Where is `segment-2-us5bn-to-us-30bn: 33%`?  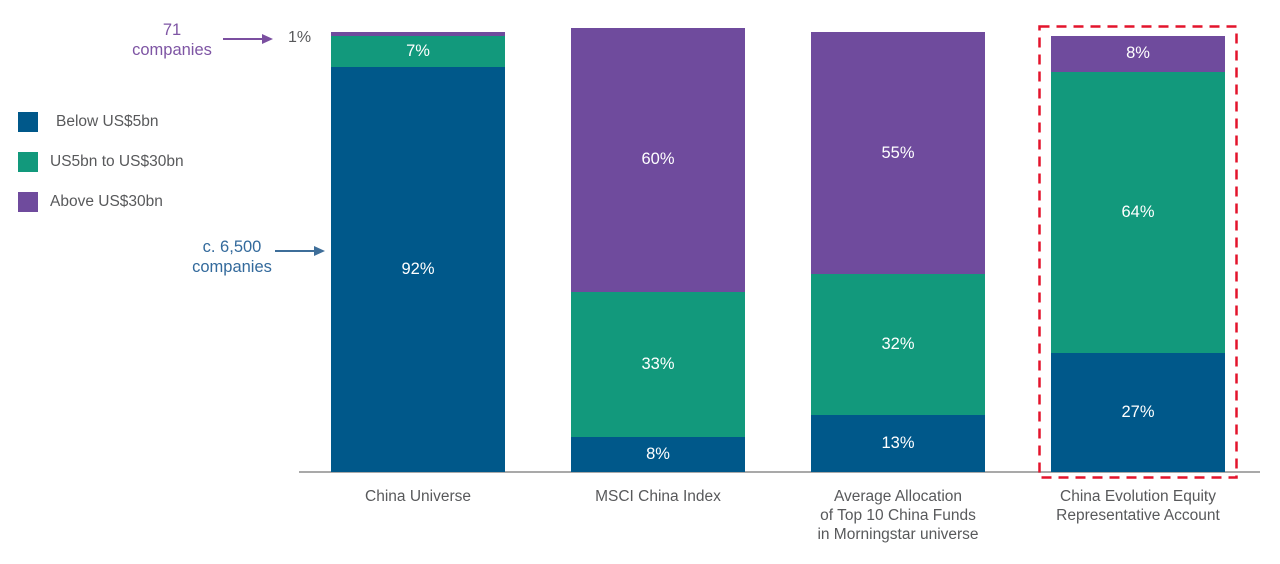 segment-2-us5bn-to-us-30bn: 33% is located at coordinates (658, 364).